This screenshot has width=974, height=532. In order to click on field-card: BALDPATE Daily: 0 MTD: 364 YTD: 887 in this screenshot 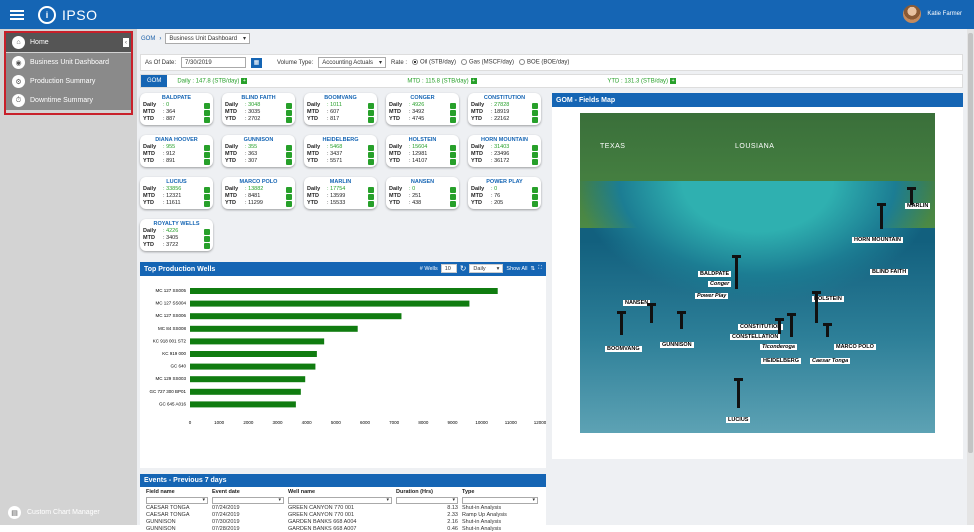, I will do `click(176, 109)`.